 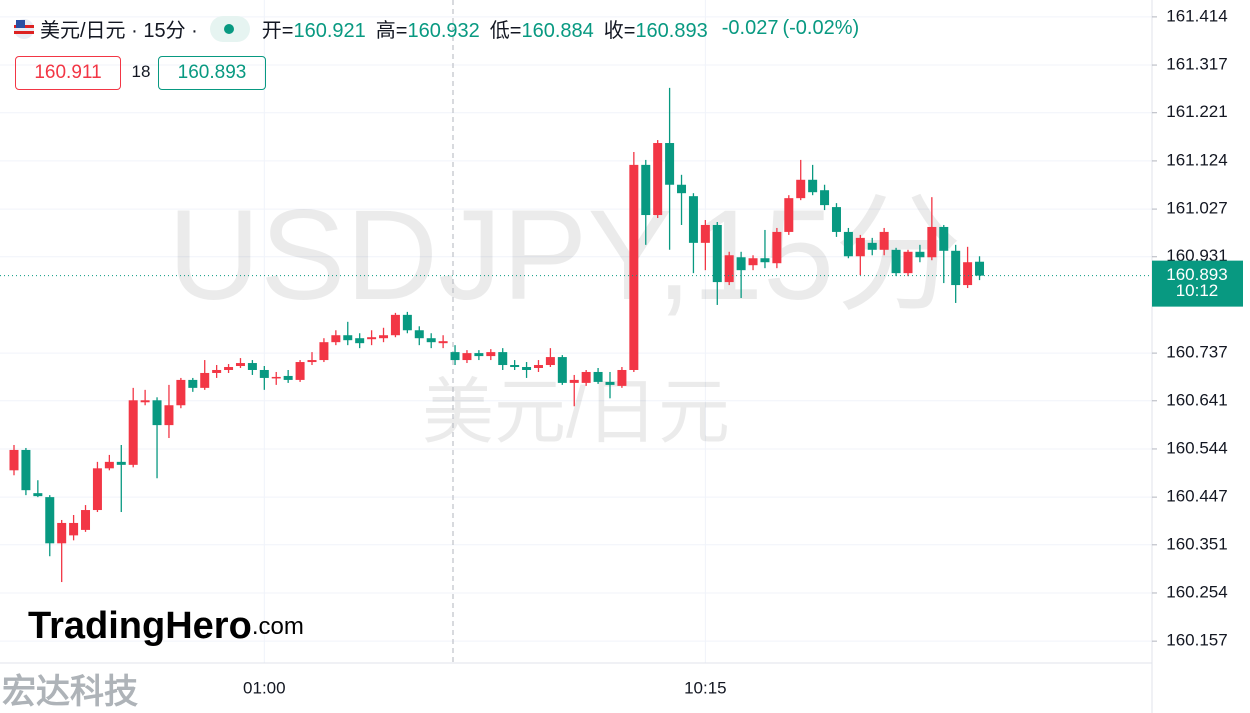 I want to click on y-tick-label: 161.414, so click(x=1196, y=15).